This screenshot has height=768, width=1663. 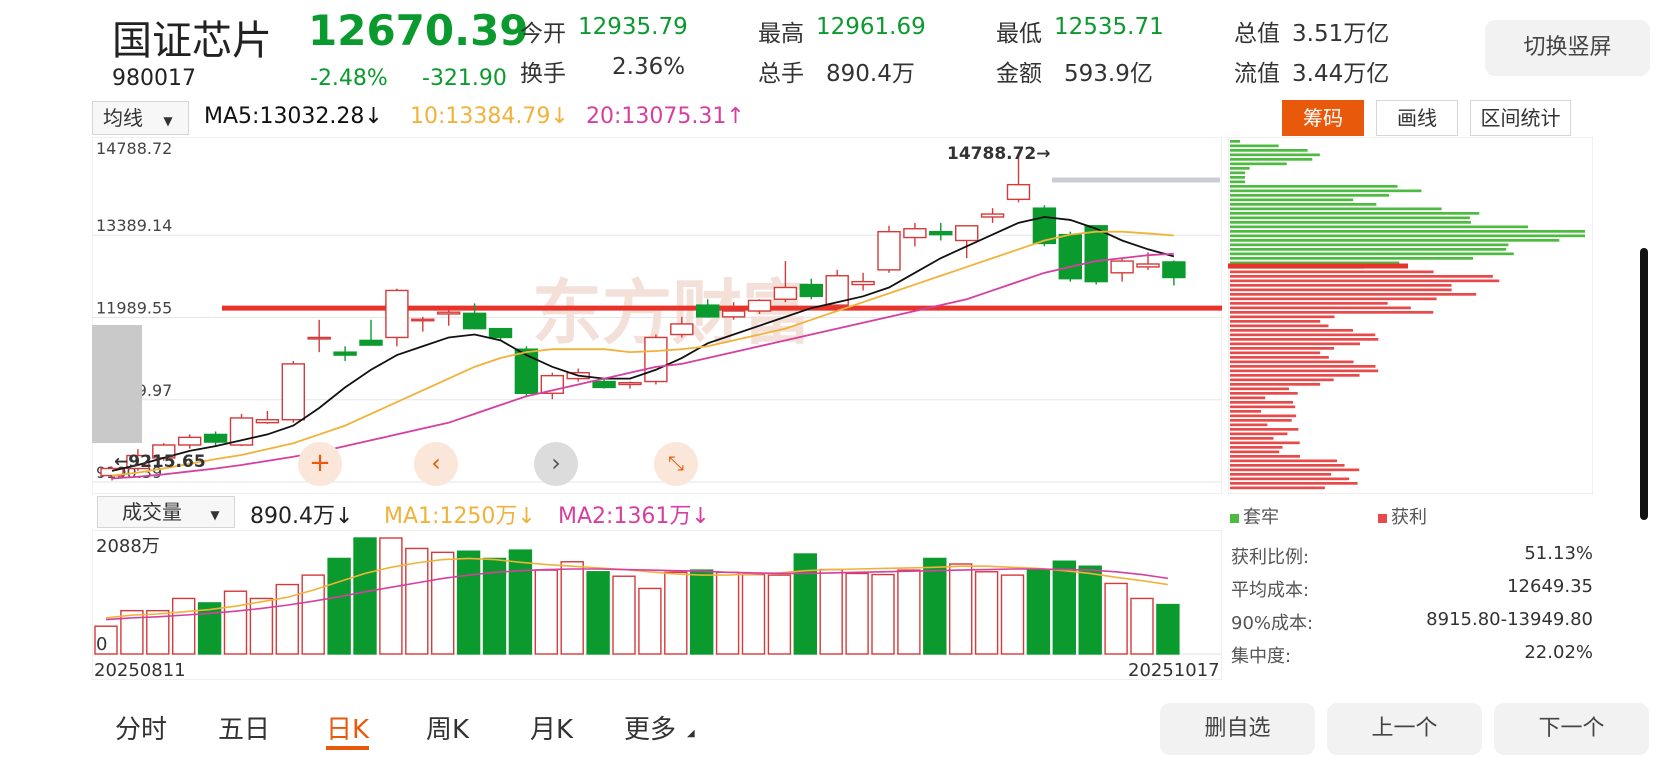 I want to click on volume-selector: 成交量 ▼, so click(x=166, y=512).